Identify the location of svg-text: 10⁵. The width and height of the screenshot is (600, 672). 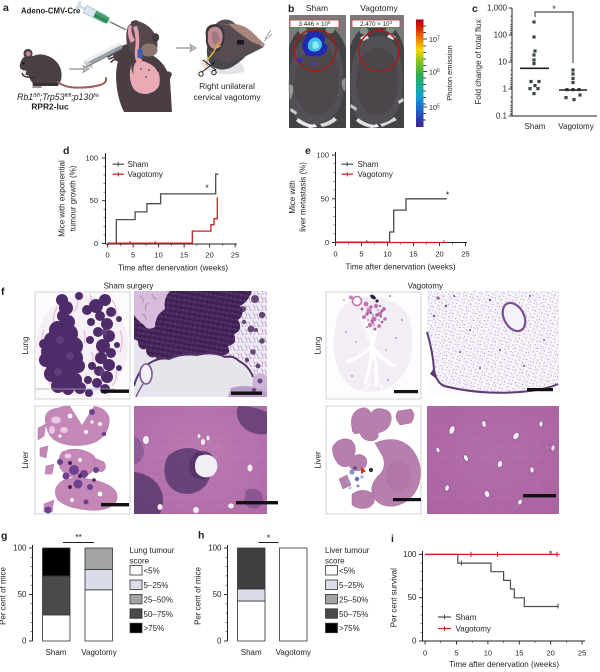
(434, 107).